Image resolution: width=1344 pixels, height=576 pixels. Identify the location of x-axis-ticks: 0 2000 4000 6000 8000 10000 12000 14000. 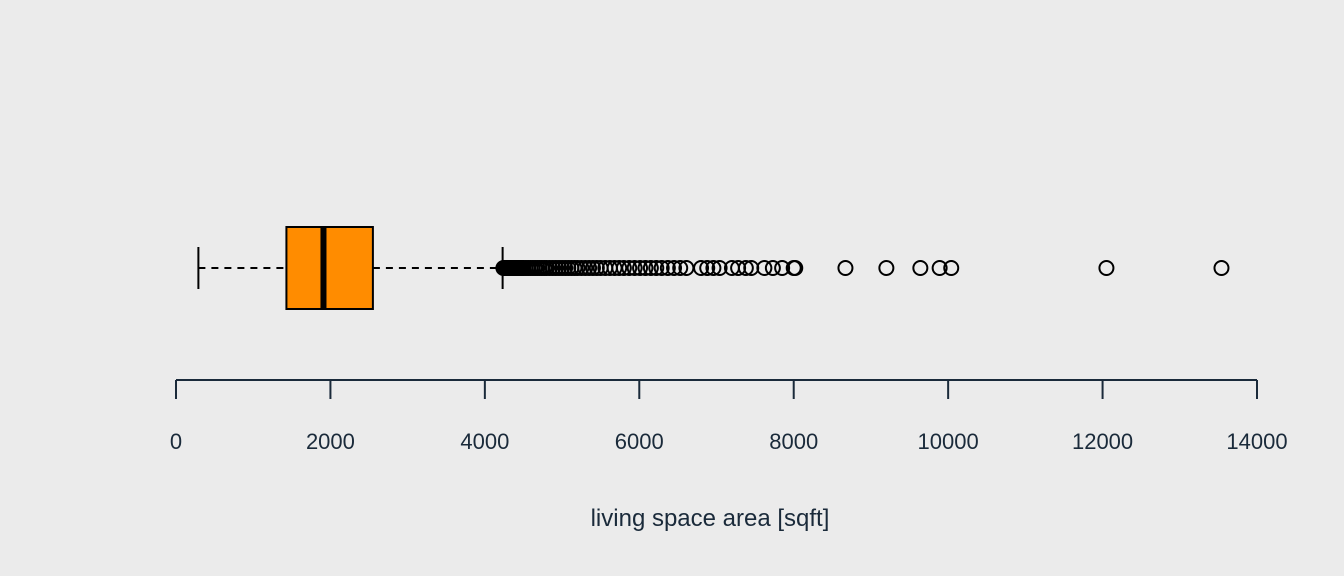
(729, 417).